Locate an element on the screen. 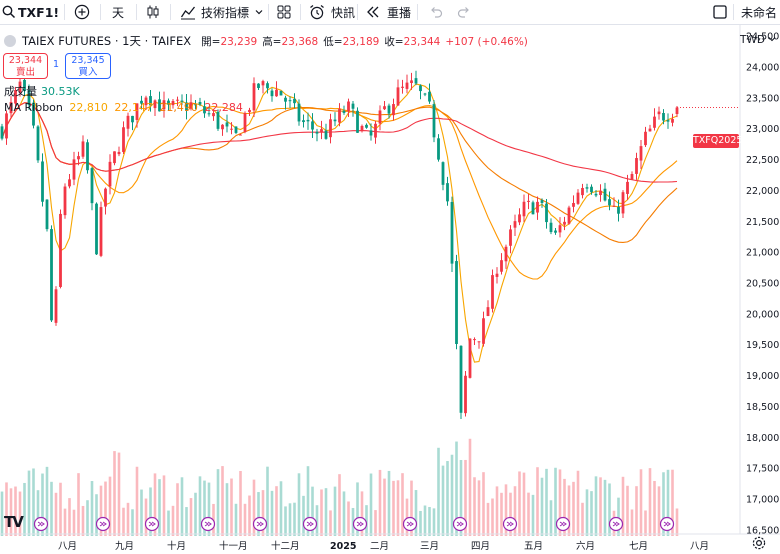  toolbar-divider is located at coordinates (268, 12).